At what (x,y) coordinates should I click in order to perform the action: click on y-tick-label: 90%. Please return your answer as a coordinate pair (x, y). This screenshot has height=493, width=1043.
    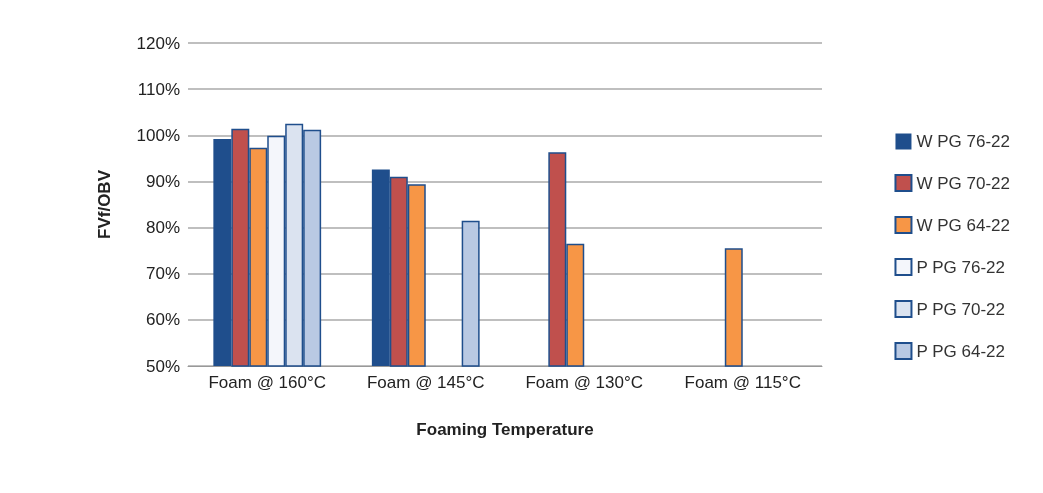
    Looking at the image, I should click on (162, 181).